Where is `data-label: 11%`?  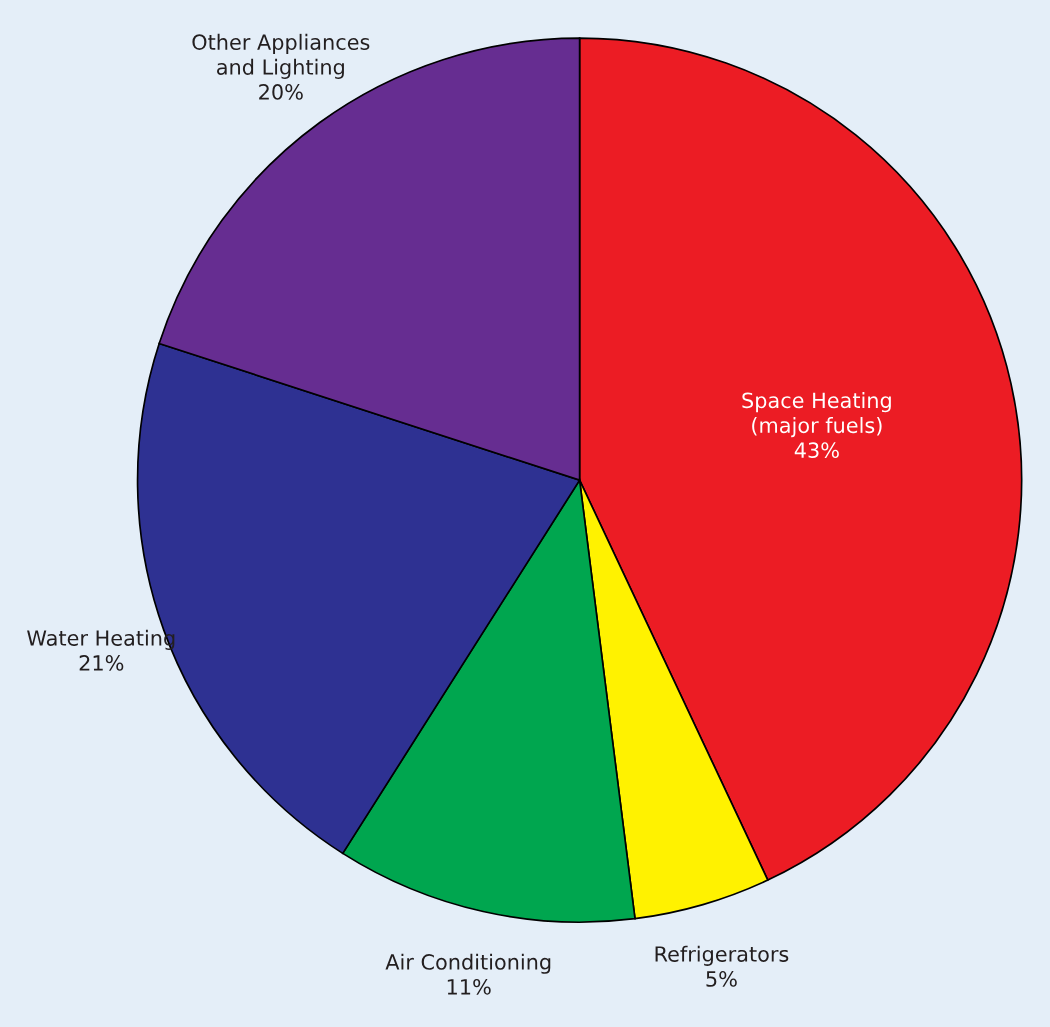 data-label: 11% is located at coordinates (469, 986).